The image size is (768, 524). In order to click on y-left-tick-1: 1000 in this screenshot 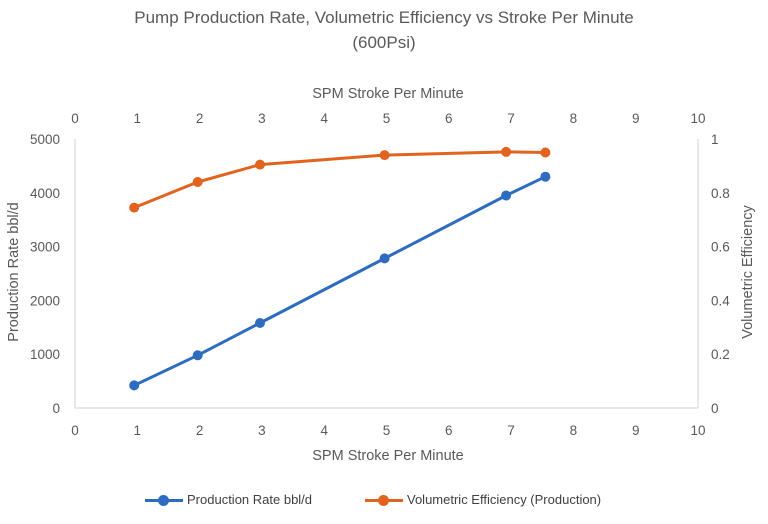, I will do `click(45, 354)`.